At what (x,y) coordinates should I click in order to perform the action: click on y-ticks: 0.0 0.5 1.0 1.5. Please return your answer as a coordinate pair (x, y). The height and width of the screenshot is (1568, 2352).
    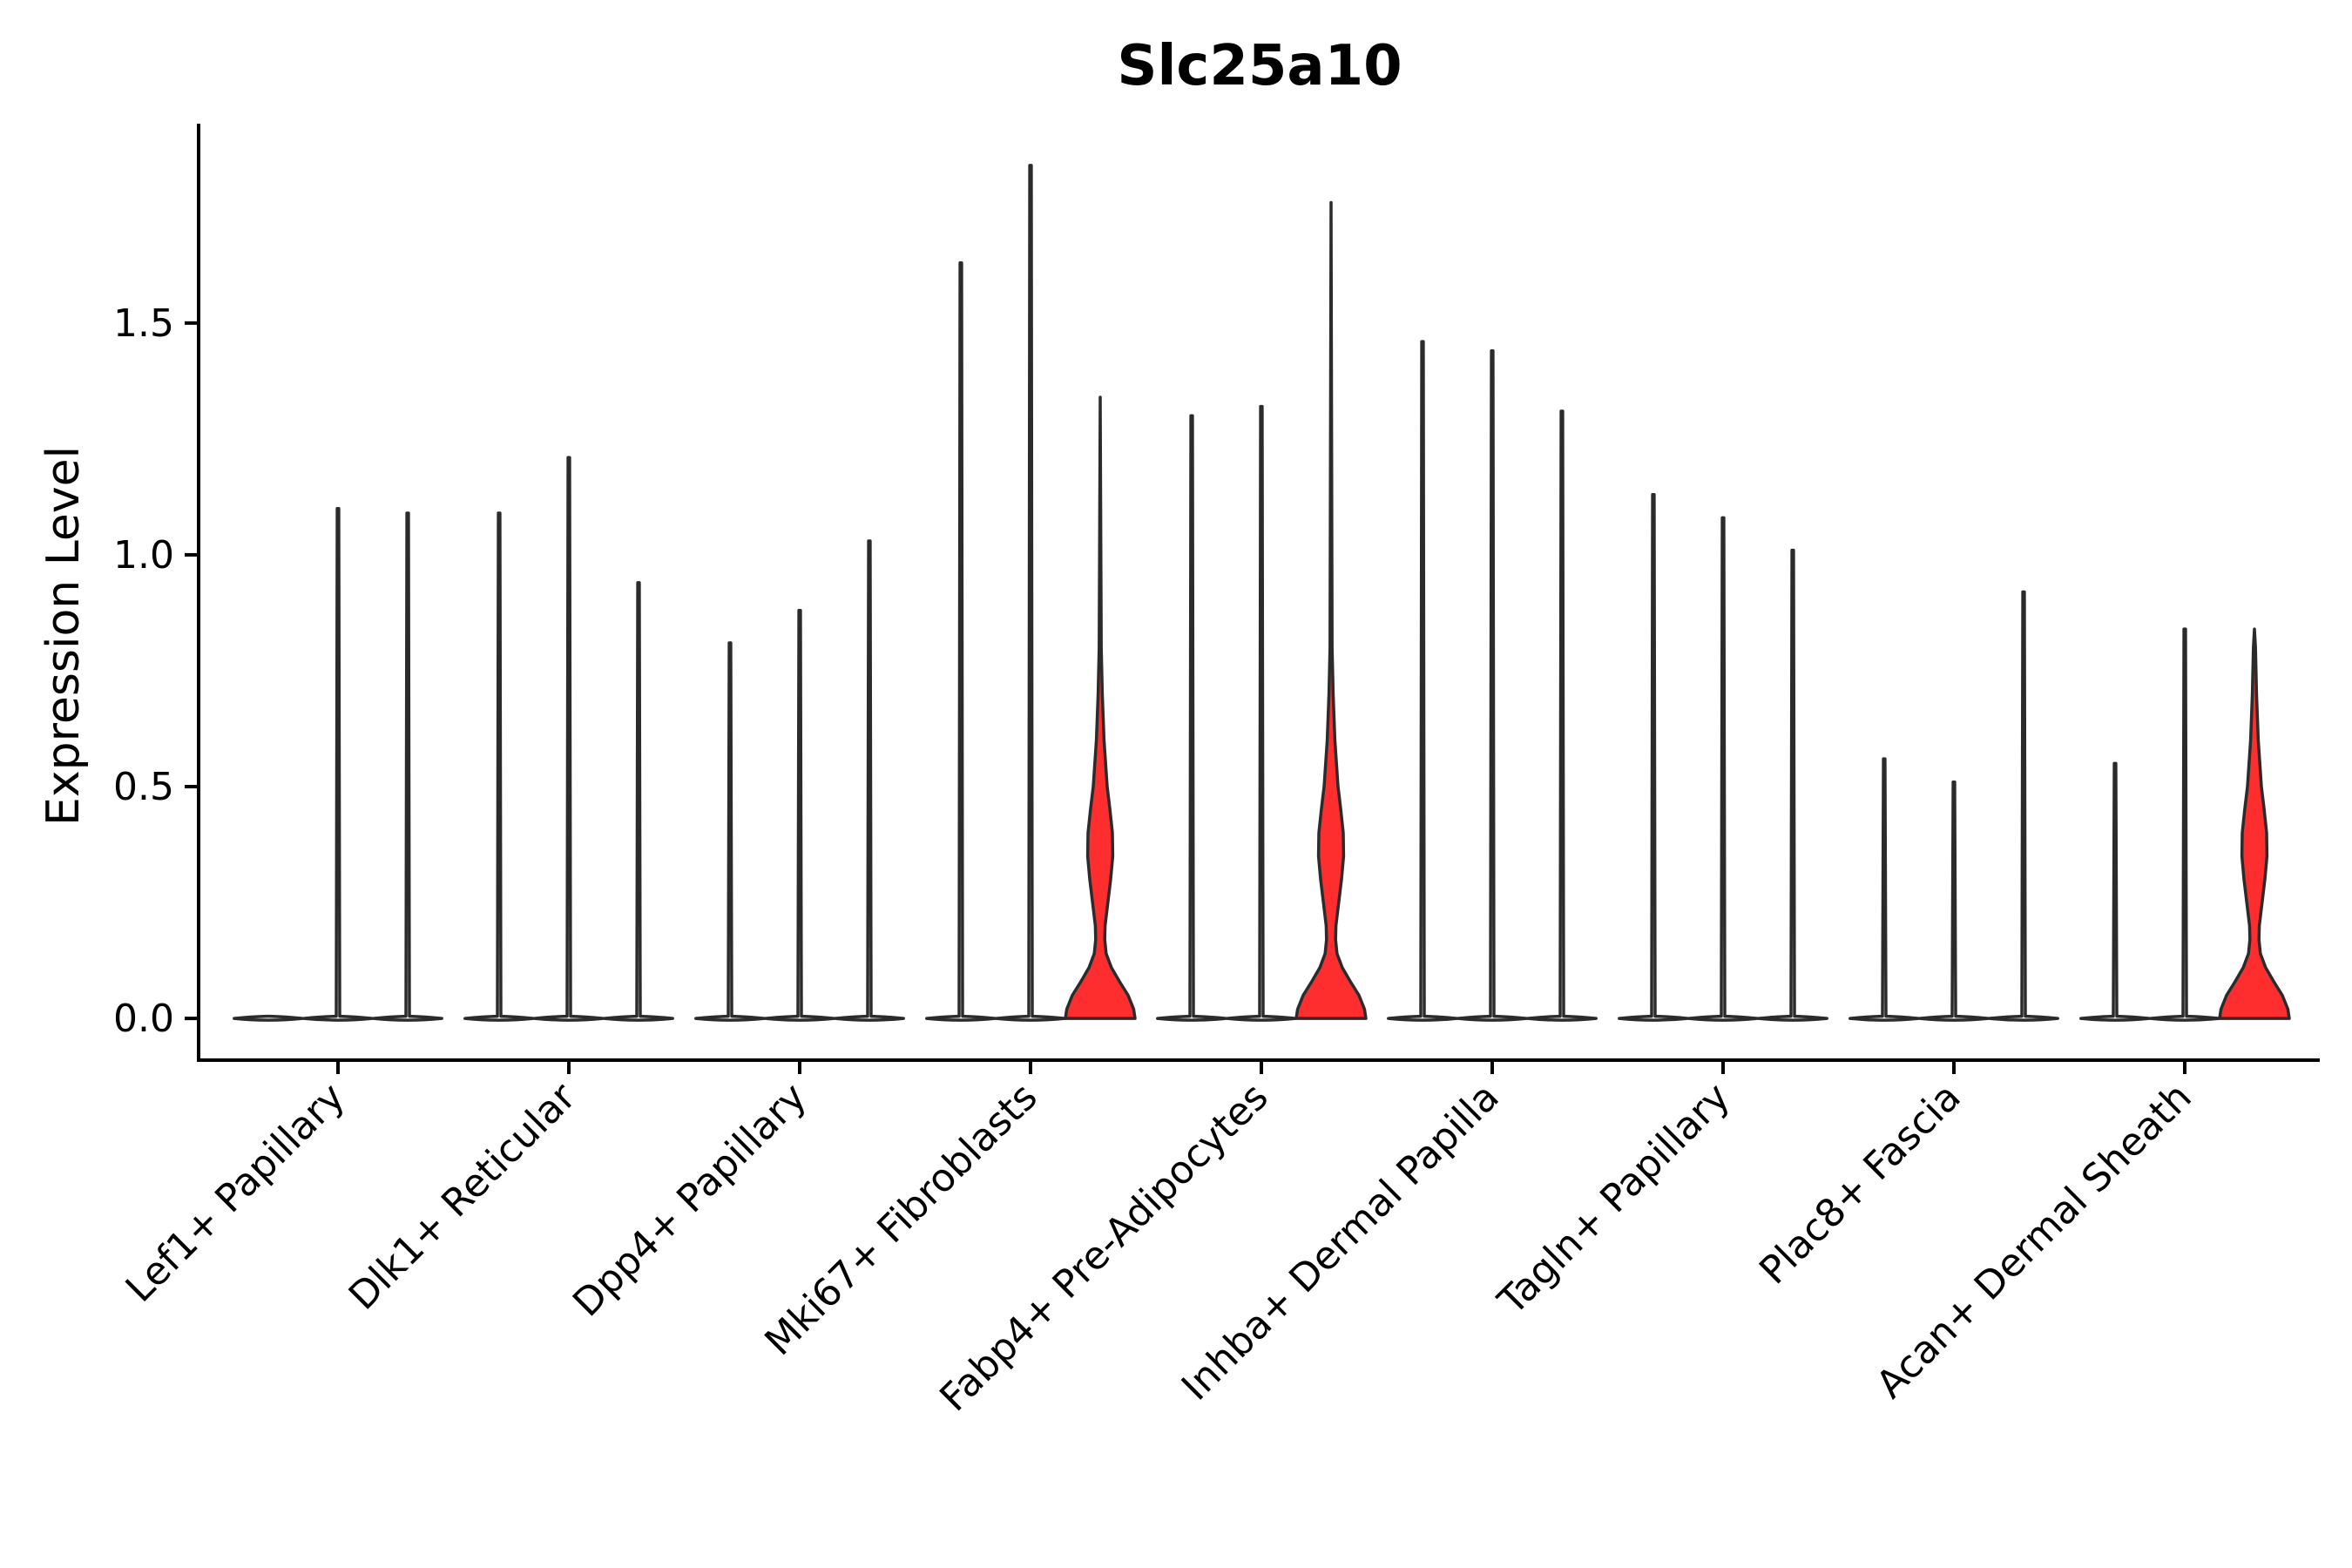
    Looking at the image, I should click on (156, 671).